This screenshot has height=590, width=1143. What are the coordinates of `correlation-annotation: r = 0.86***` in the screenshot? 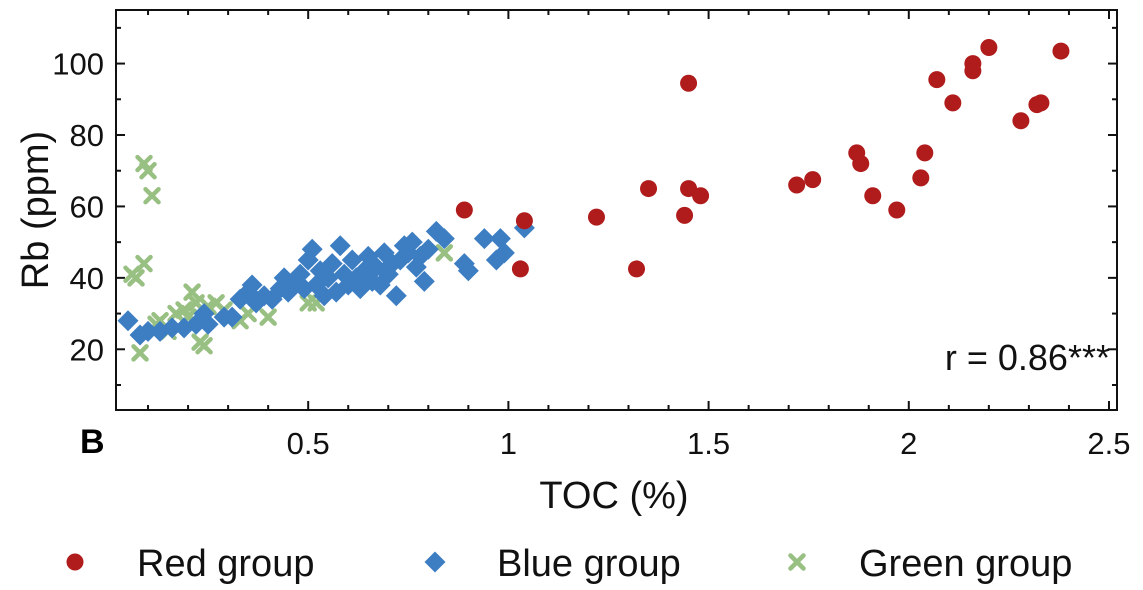 It's located at (1027, 357).